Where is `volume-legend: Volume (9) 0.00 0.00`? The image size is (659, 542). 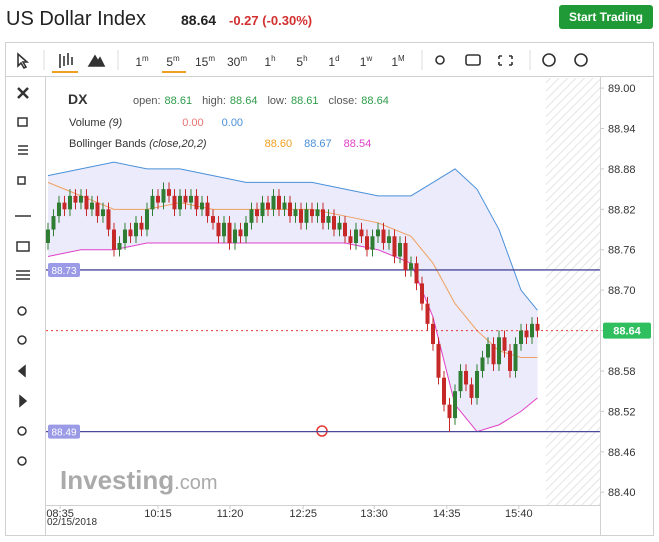
volume-legend: Volume (9) 0.00 0.00 is located at coordinates (156, 123).